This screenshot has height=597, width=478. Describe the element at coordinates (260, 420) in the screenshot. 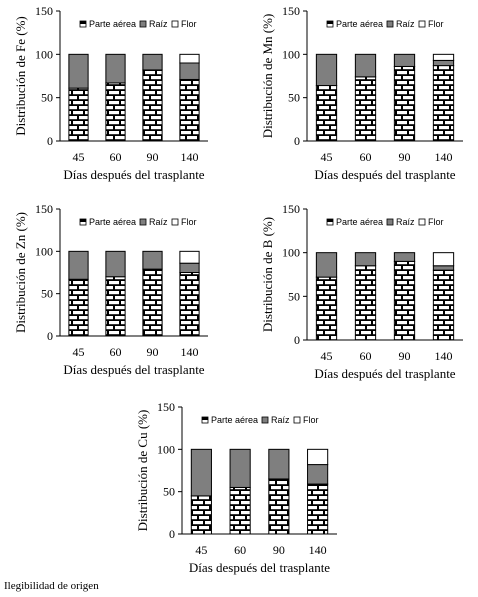

I see `legend: Parte aérea Raíz Flor` at that location.